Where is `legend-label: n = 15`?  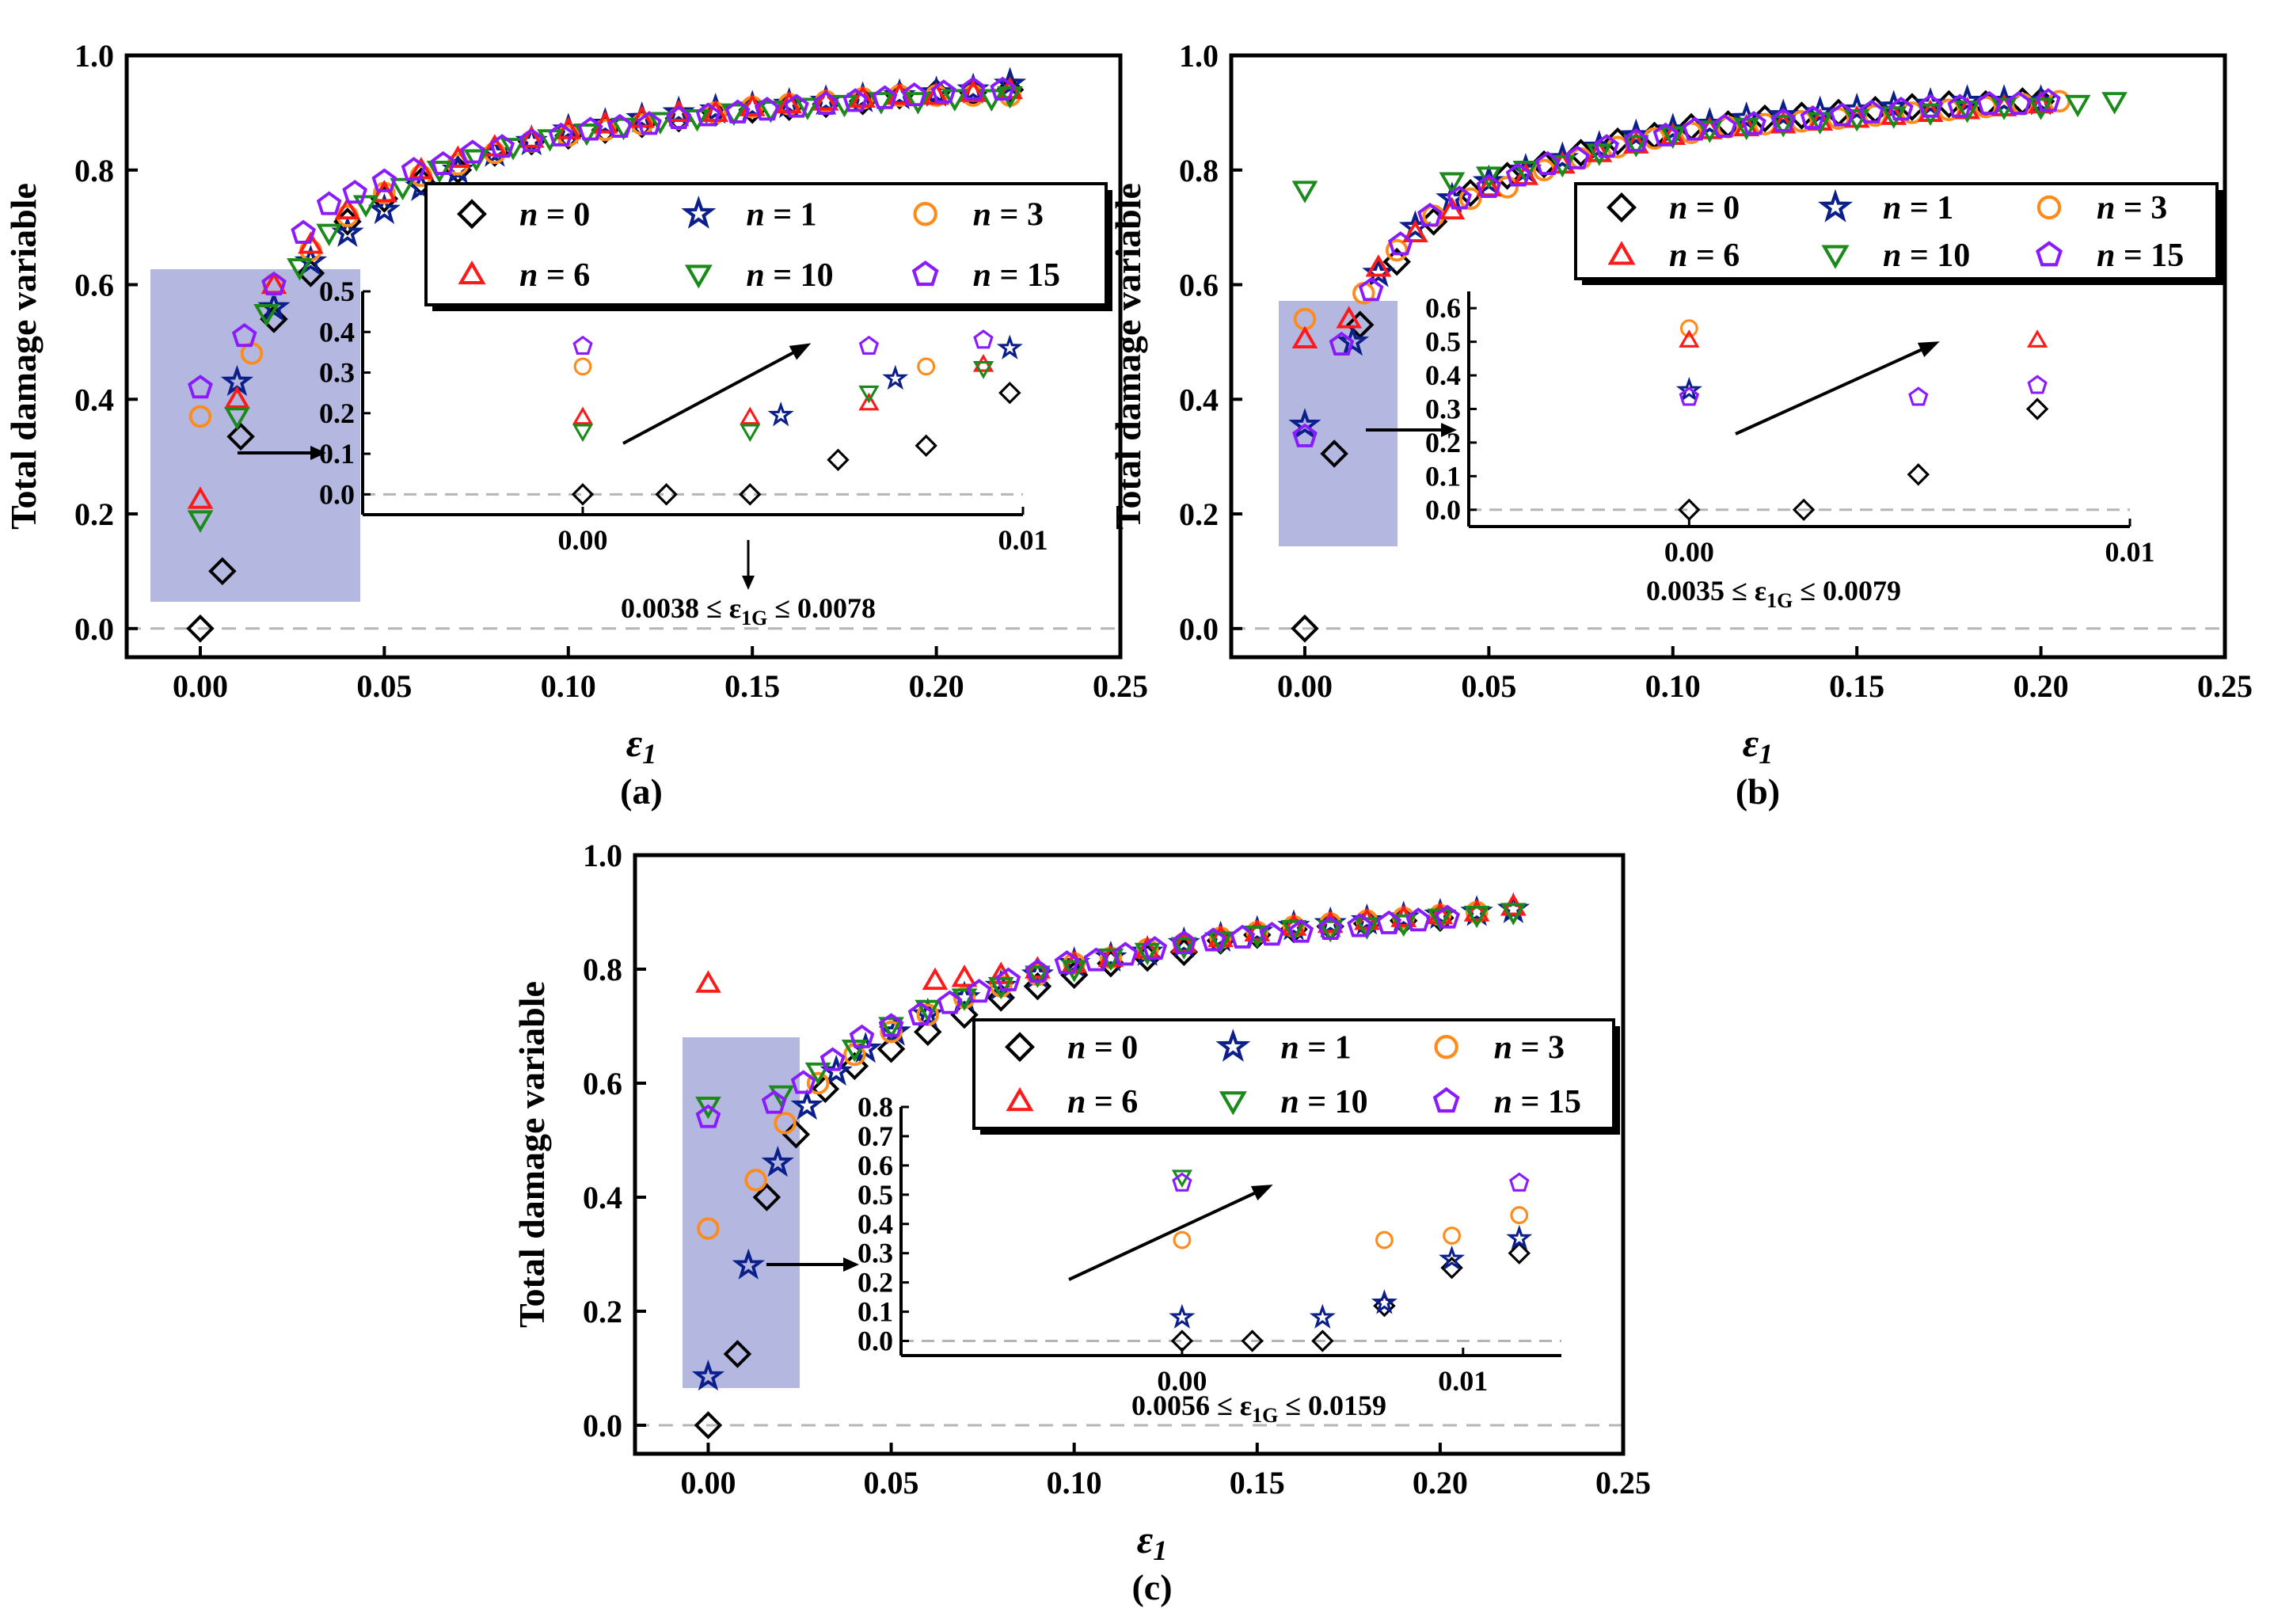
legend-label: n = 15 is located at coordinates (2141, 256).